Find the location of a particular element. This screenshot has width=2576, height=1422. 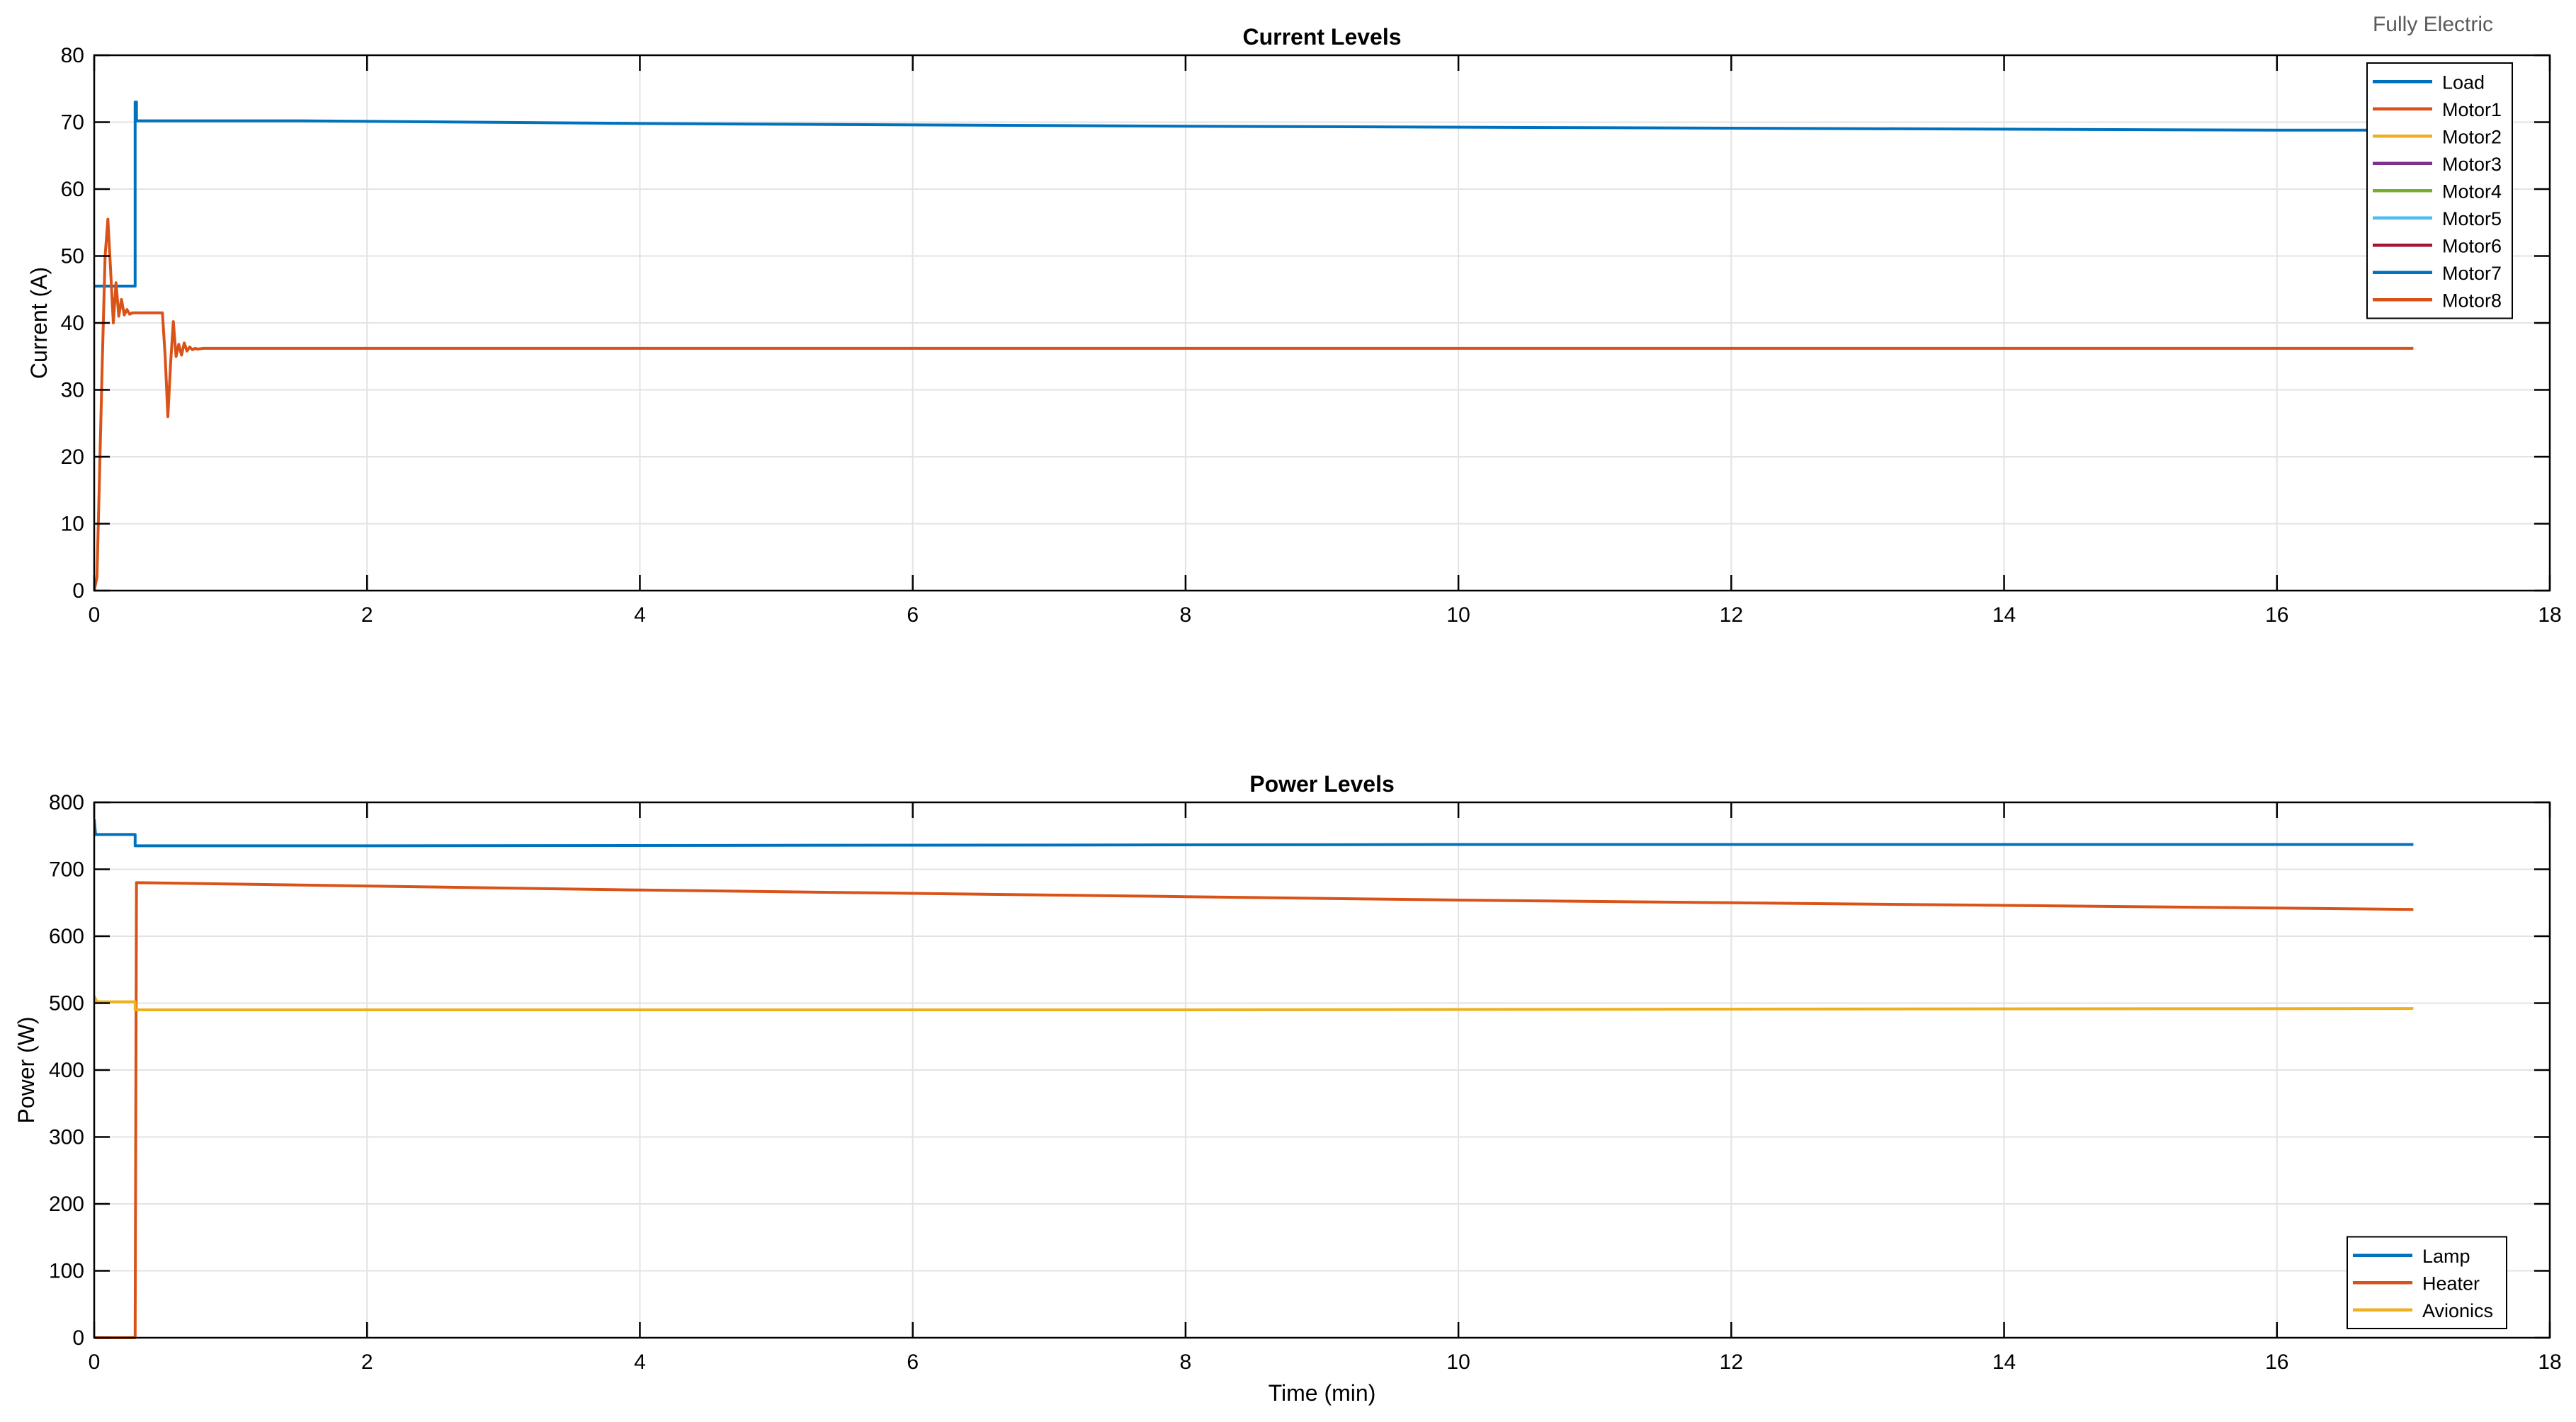

y-tick-label: 600 is located at coordinates (66, 937).